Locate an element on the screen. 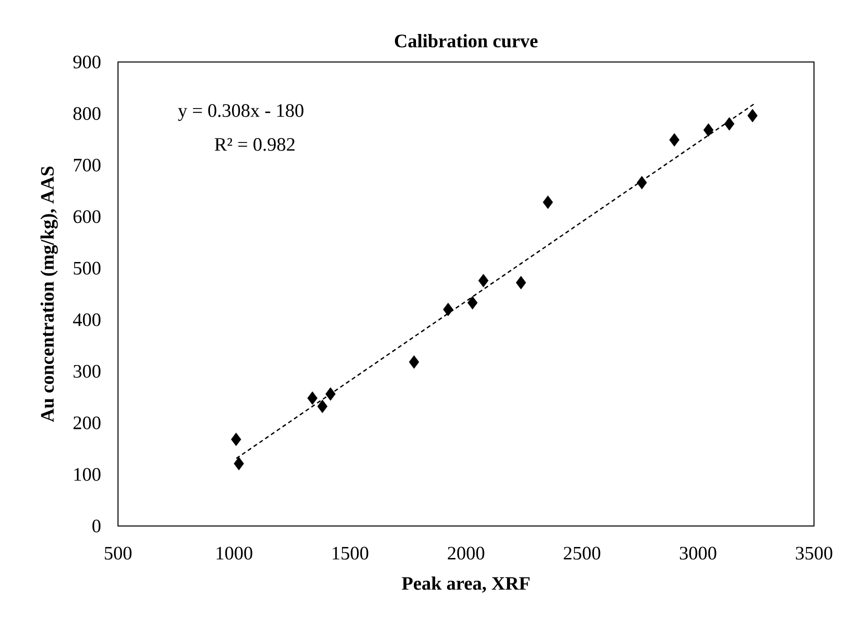 The height and width of the screenshot is (617, 841). annotation: R² = 0.982 is located at coordinates (254, 144).